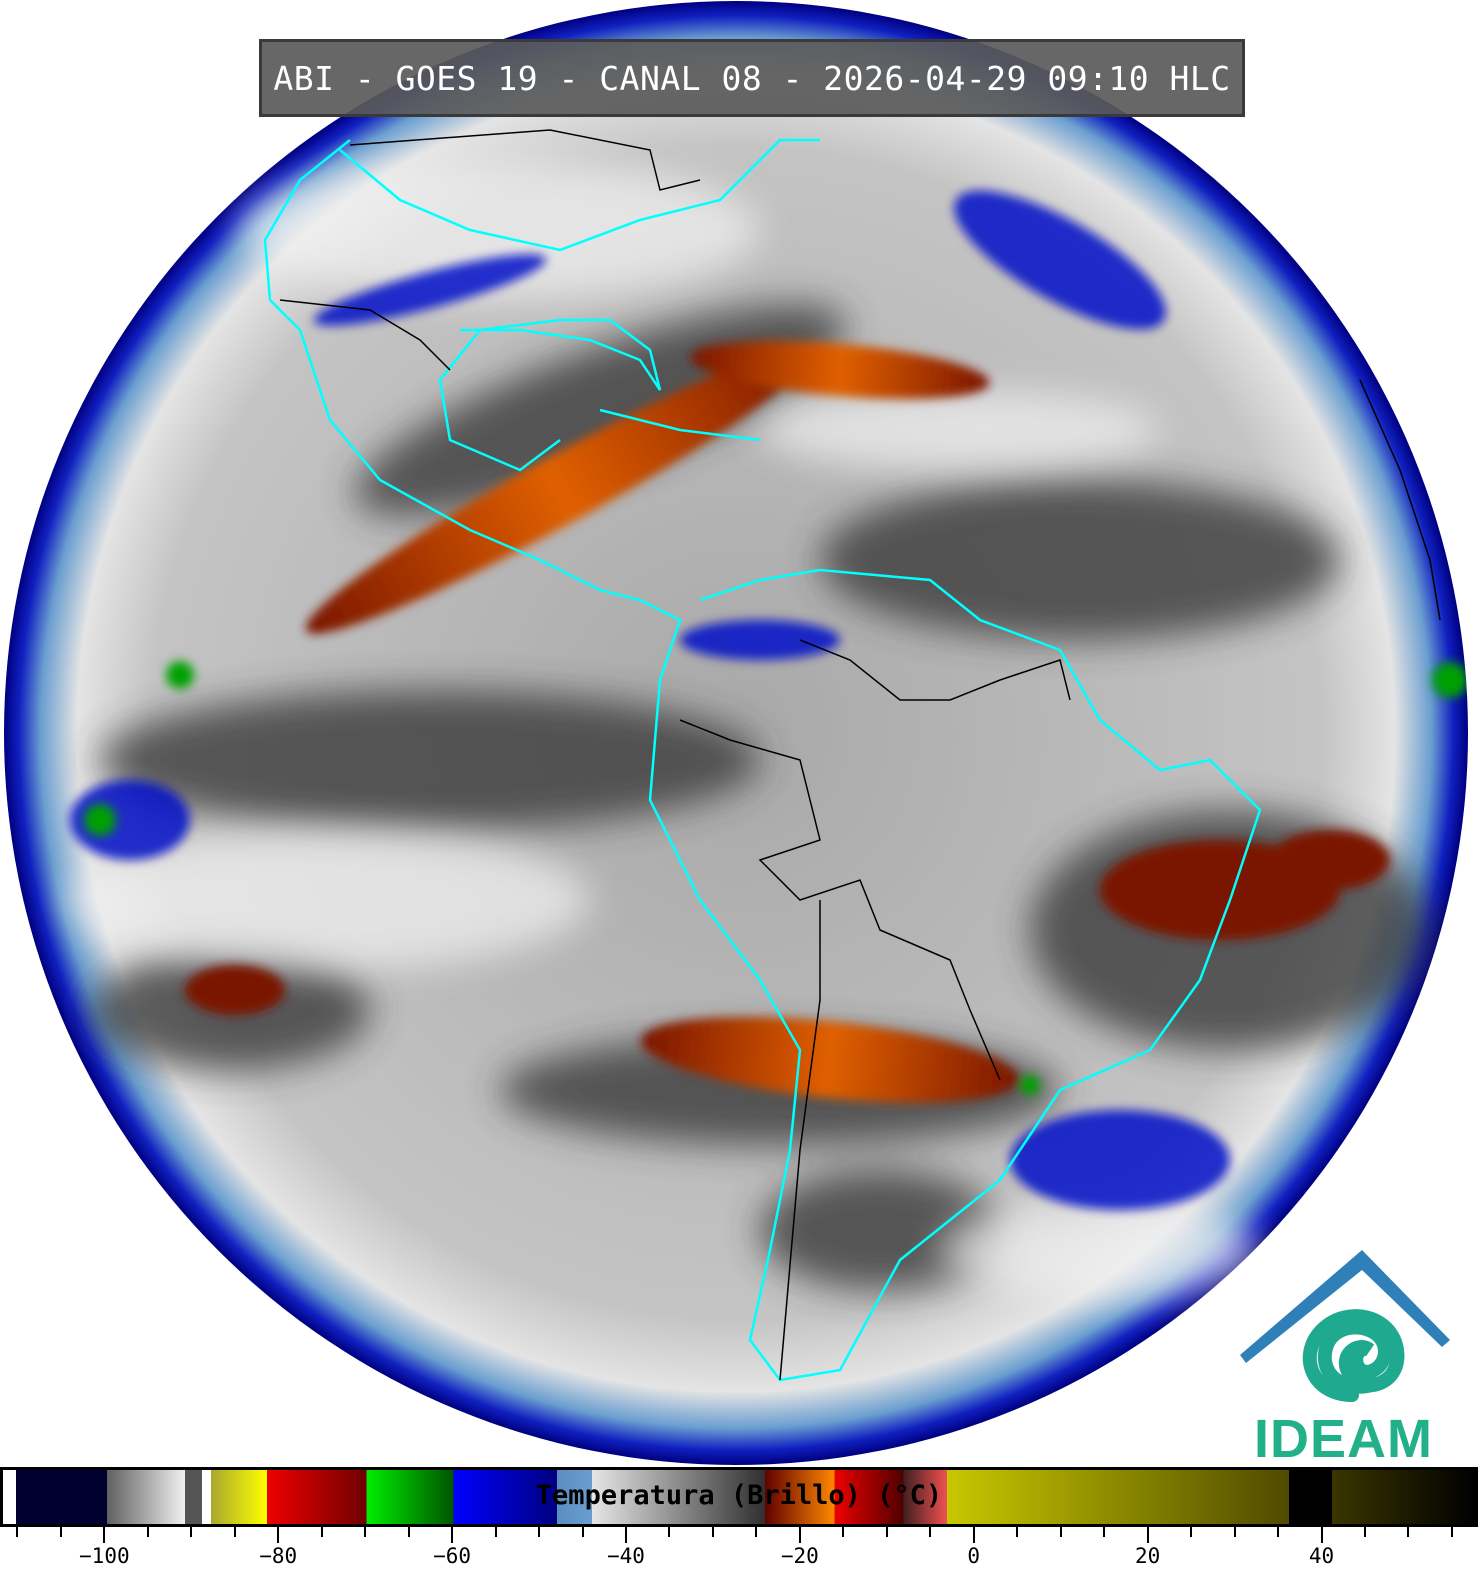 The image size is (1478, 1577). I want to click on temperature-colorbar, so click(739, 1497).